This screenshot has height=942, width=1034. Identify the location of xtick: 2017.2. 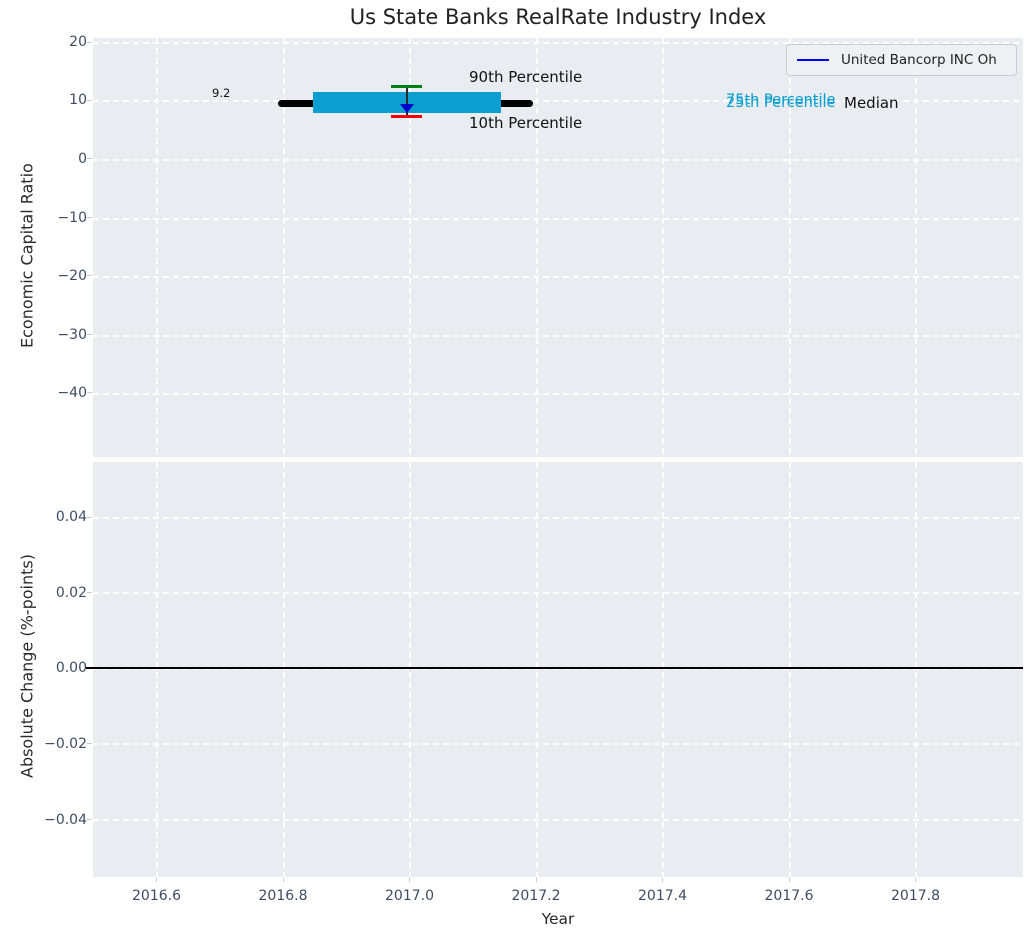
(536, 896).